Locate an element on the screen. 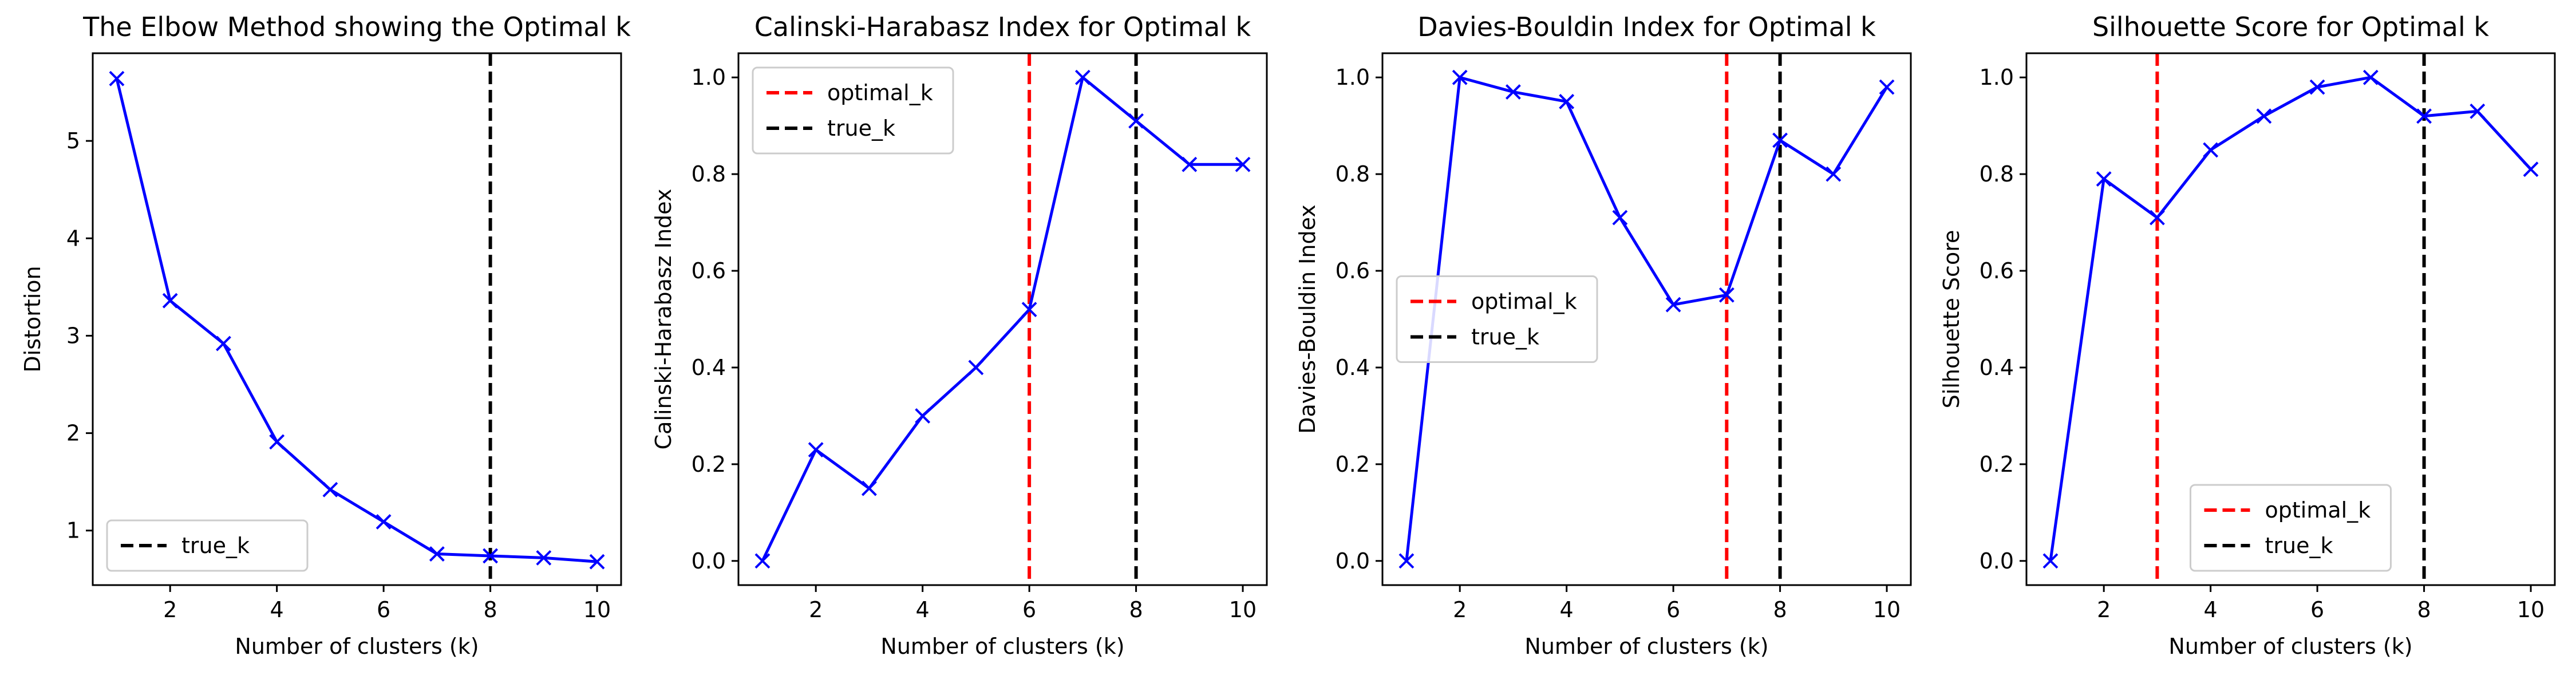 This screenshot has width=2576, height=687. y-axis-label: Calinski-Harabasz Index is located at coordinates (663, 320).